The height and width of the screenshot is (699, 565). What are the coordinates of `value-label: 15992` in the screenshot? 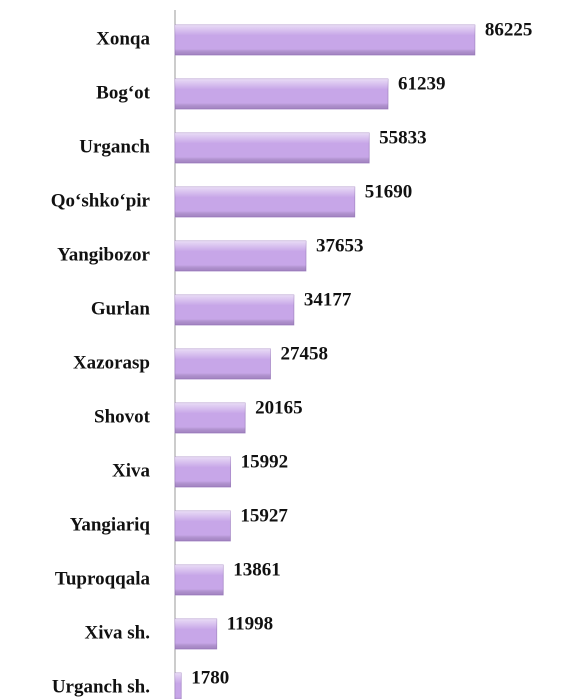 It's located at (265, 461).